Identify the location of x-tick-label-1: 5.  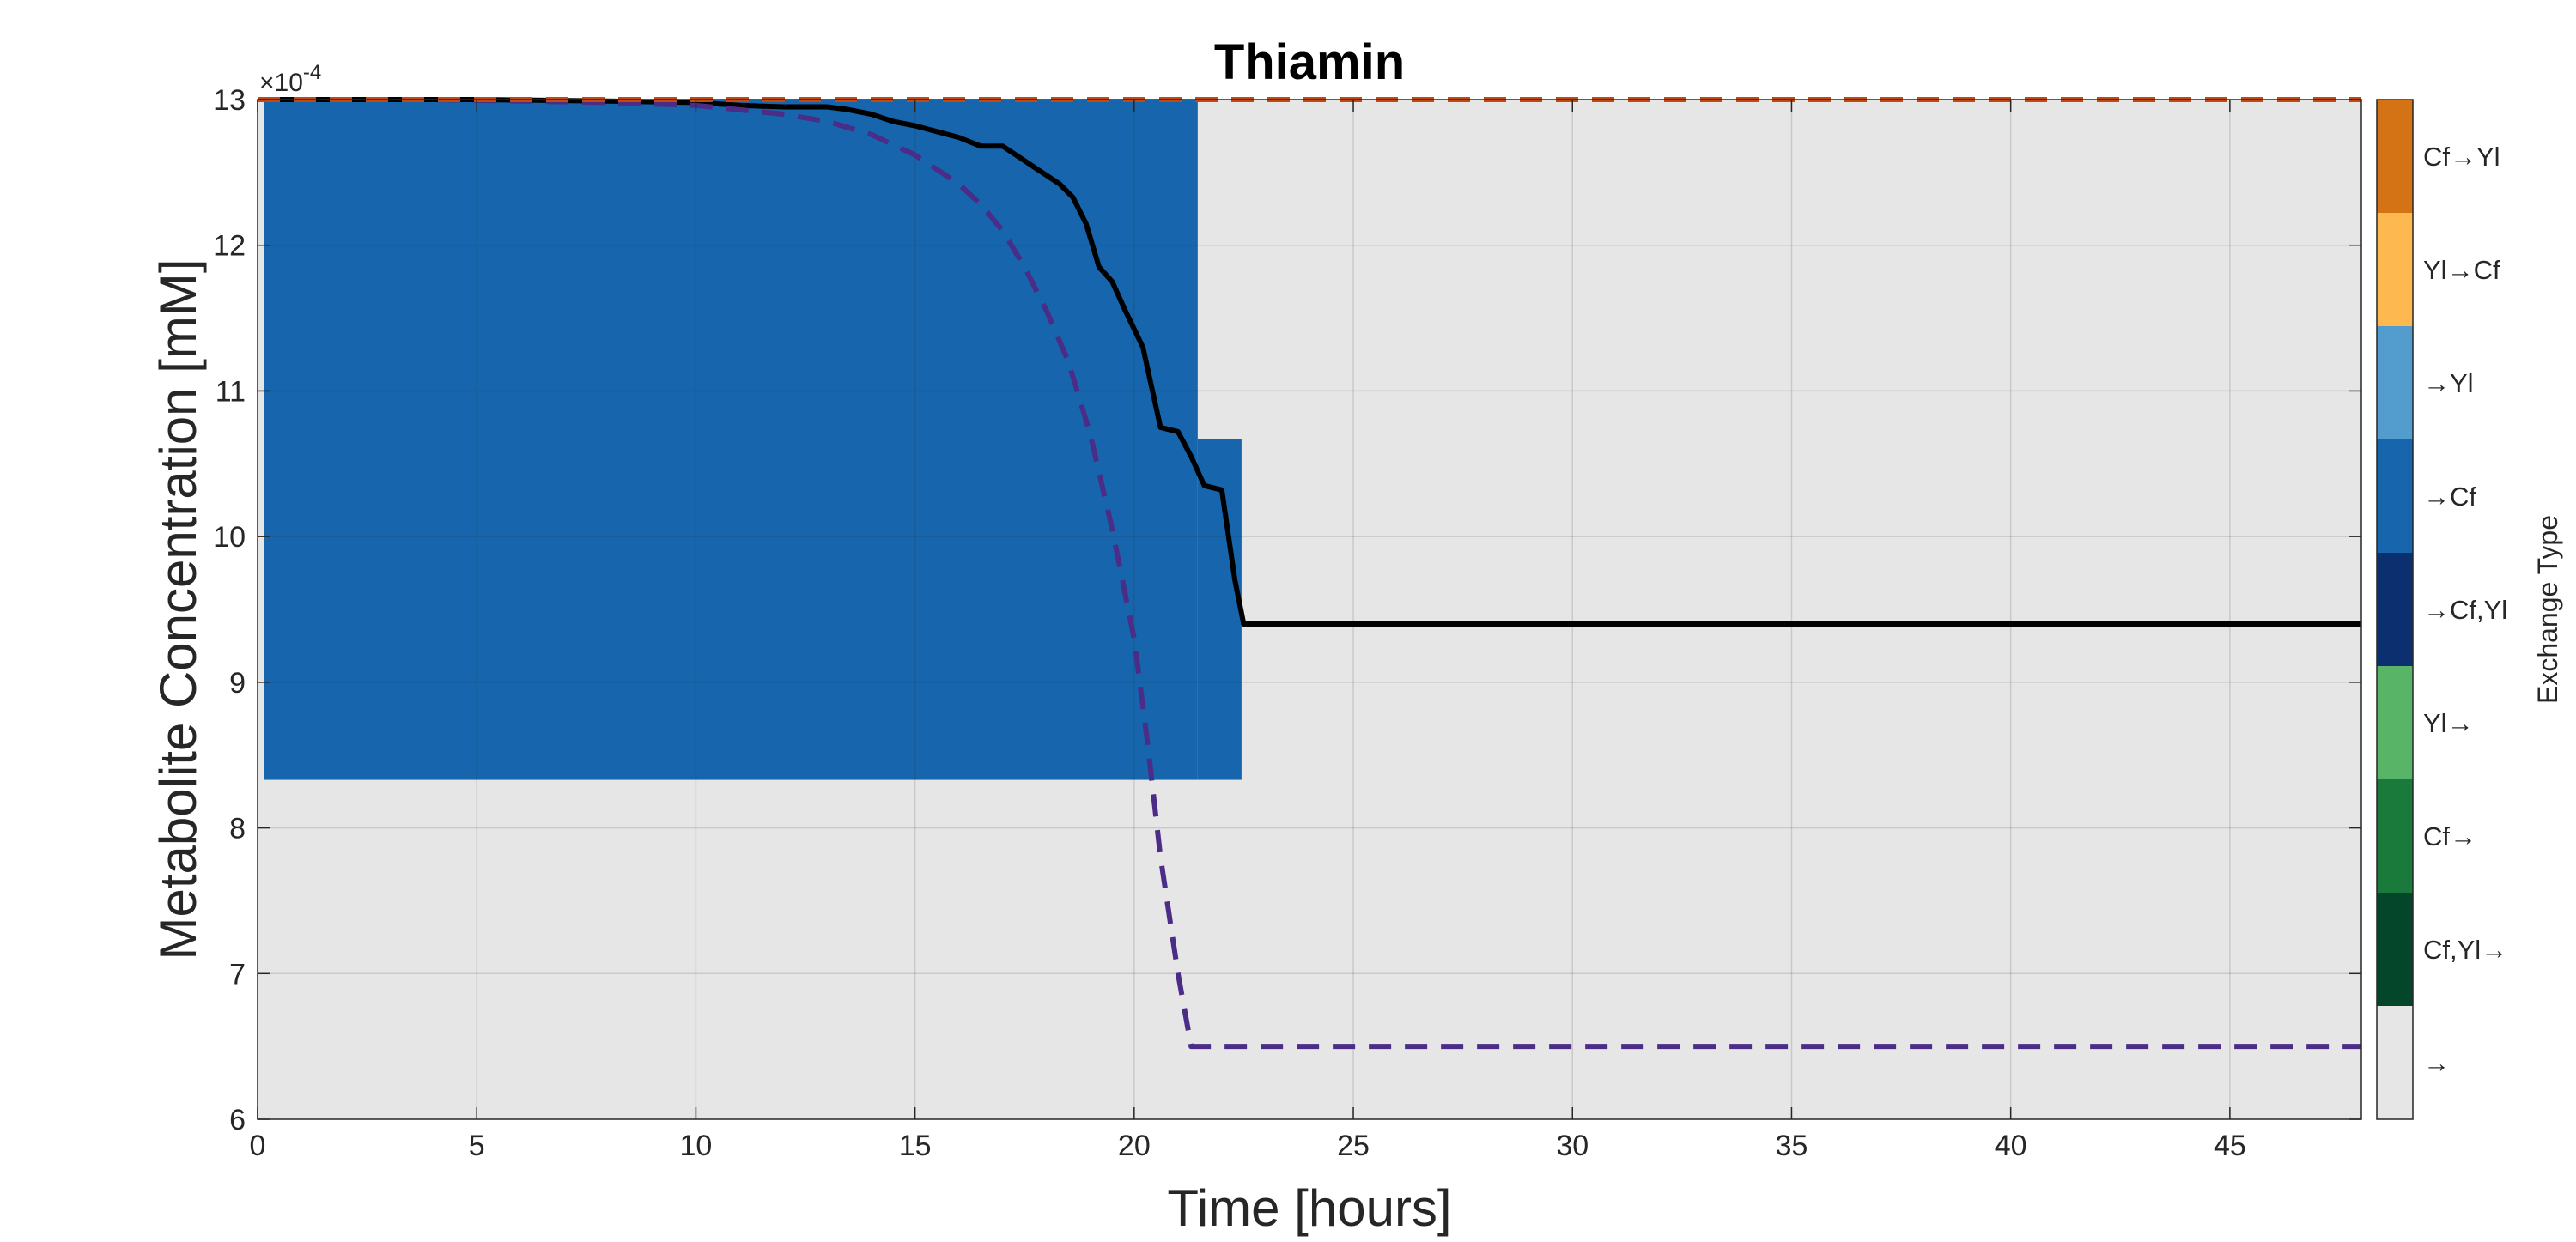
(477, 1146).